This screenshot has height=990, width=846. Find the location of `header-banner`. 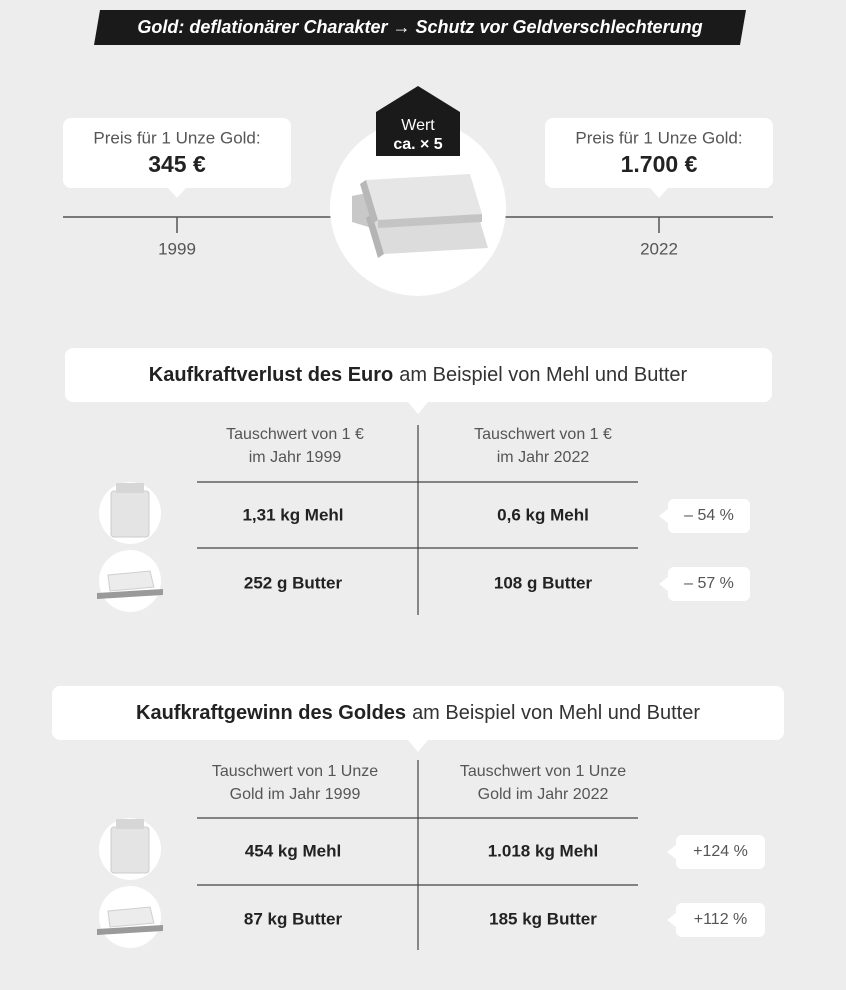

header-banner is located at coordinates (420, 27).